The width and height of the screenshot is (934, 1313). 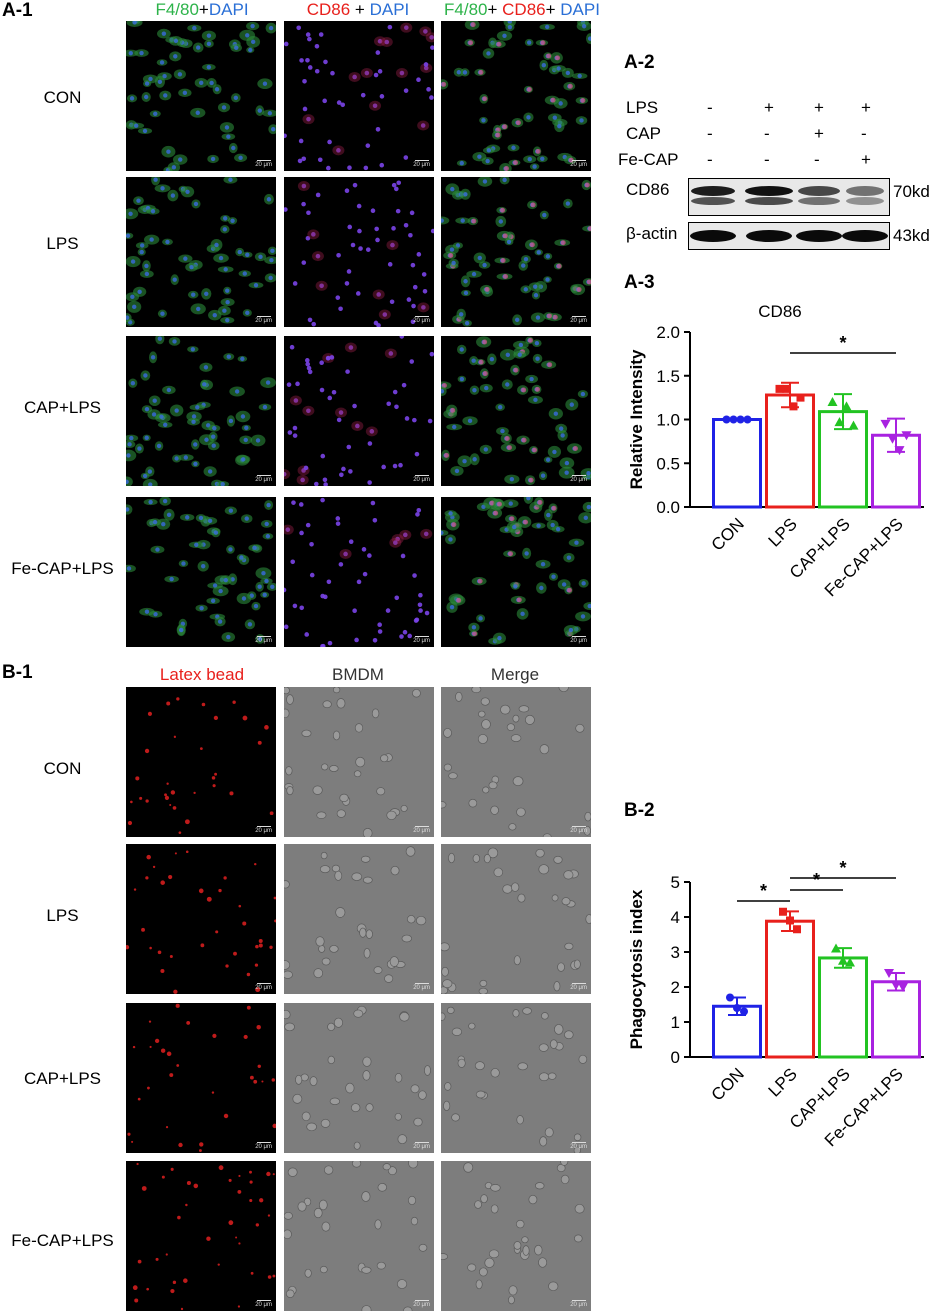 What do you see at coordinates (675, 987) in the screenshot?
I see `y-tick-label: 2` at bounding box center [675, 987].